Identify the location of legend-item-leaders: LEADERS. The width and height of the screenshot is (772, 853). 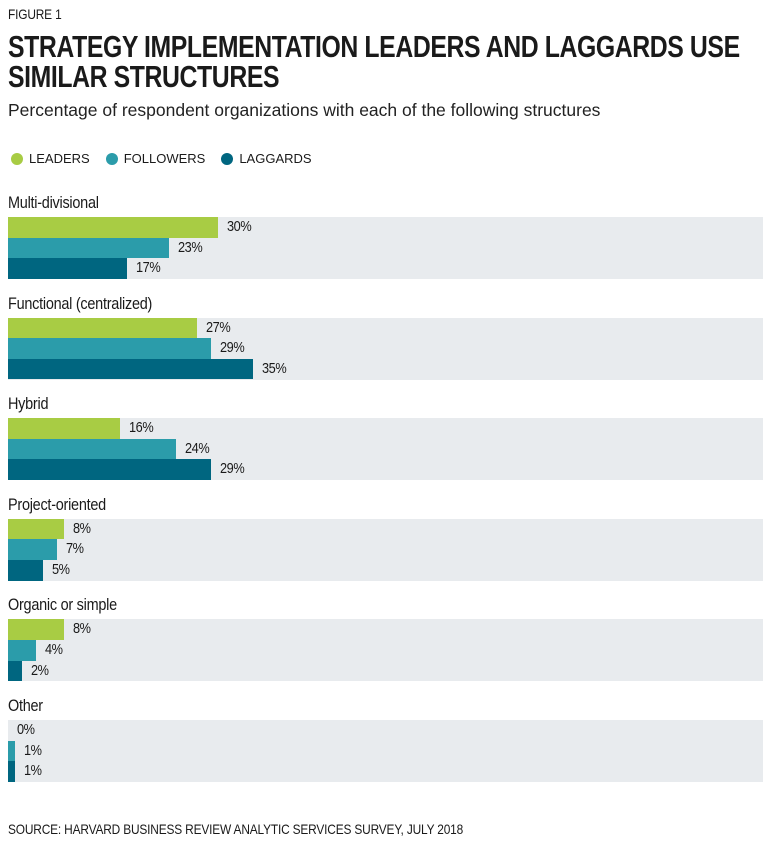
(50, 158).